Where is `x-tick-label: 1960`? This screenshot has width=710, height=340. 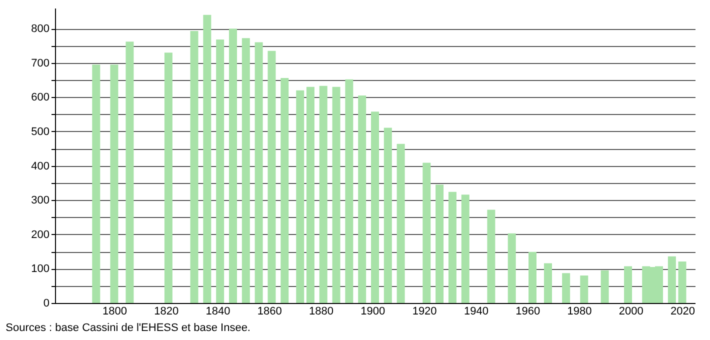
x-tick-label: 1960 is located at coordinates (528, 312).